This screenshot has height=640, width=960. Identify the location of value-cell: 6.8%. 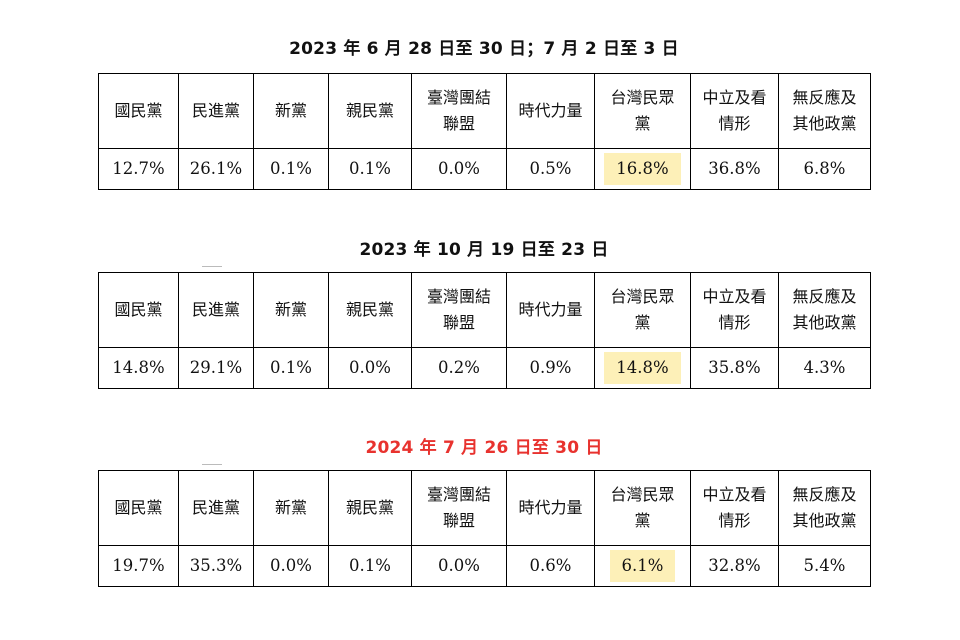
(824, 169).